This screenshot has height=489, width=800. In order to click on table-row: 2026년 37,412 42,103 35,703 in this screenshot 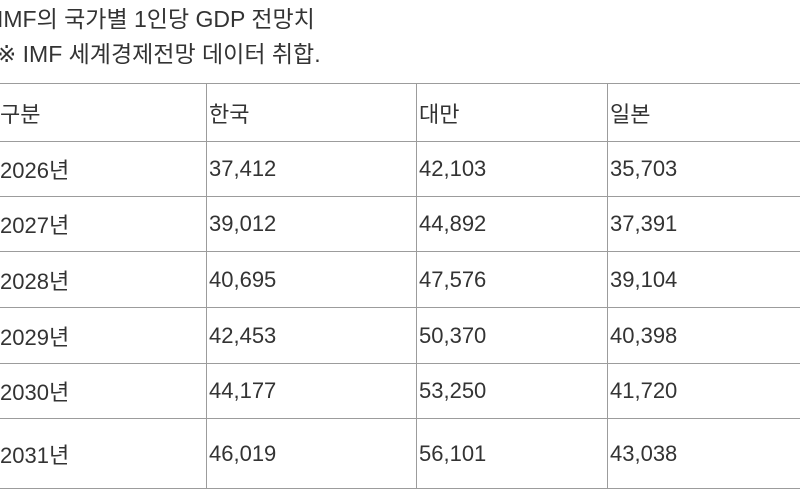, I will do `click(400, 169)`.